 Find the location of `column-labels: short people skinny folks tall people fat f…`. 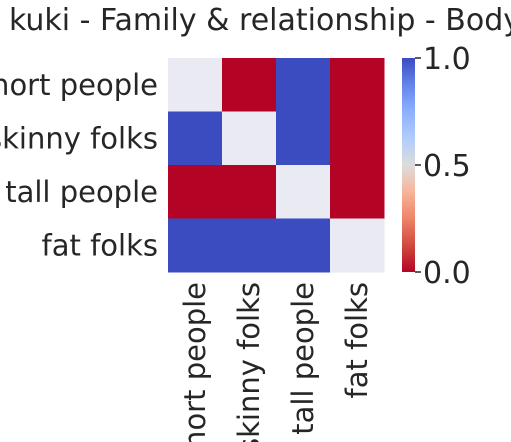

column-labels: short people skinny folks tall people fat f… is located at coordinates (276, 362).